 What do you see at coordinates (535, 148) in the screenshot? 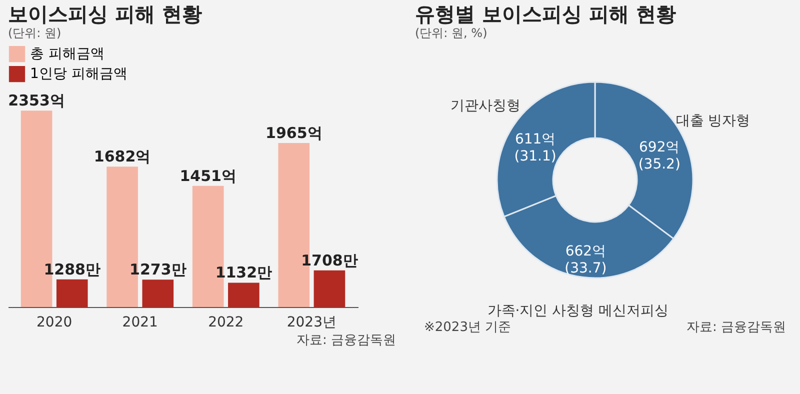
I see `data-label: 611억 (31.1)` at bounding box center [535, 148].